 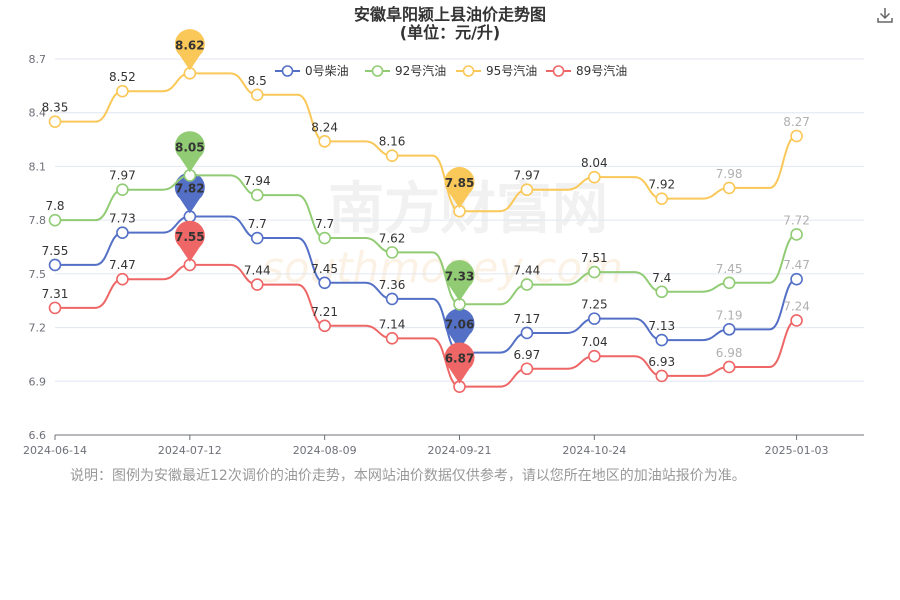 I want to click on max-pin: 8.62, so click(x=189, y=50).